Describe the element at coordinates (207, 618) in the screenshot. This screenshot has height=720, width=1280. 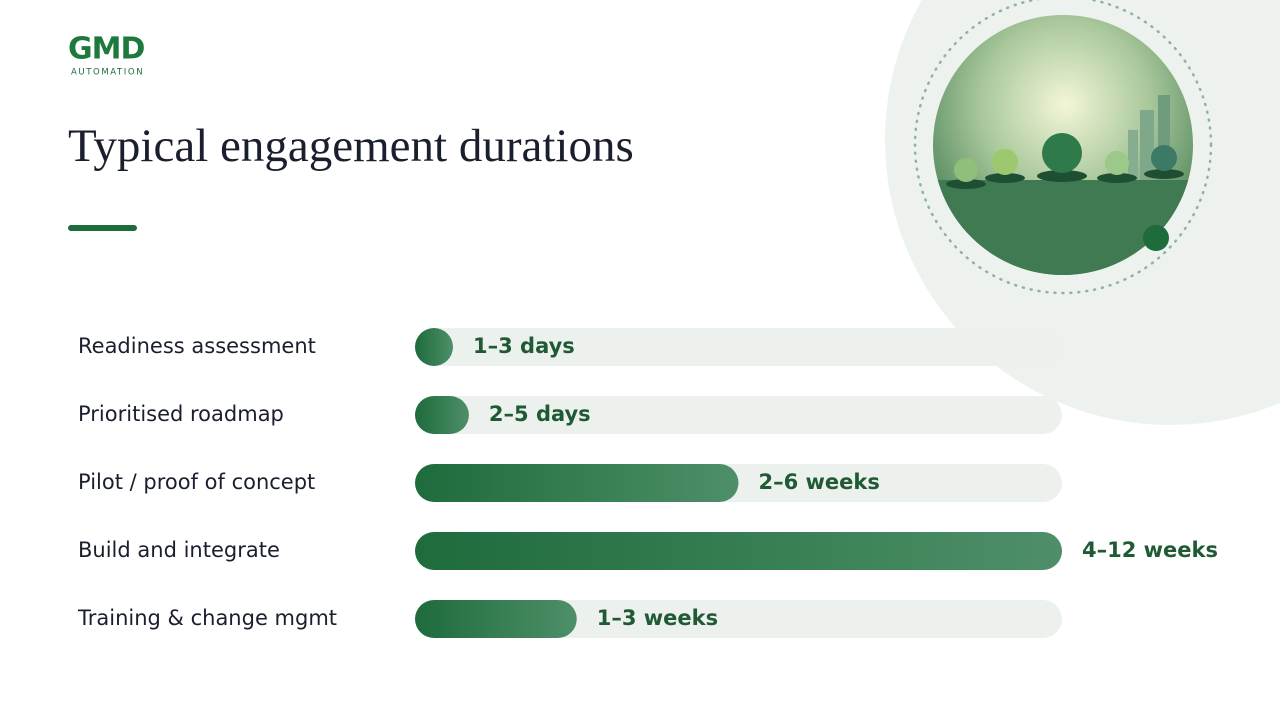
I see `category-label: Training & change mgmt` at that location.